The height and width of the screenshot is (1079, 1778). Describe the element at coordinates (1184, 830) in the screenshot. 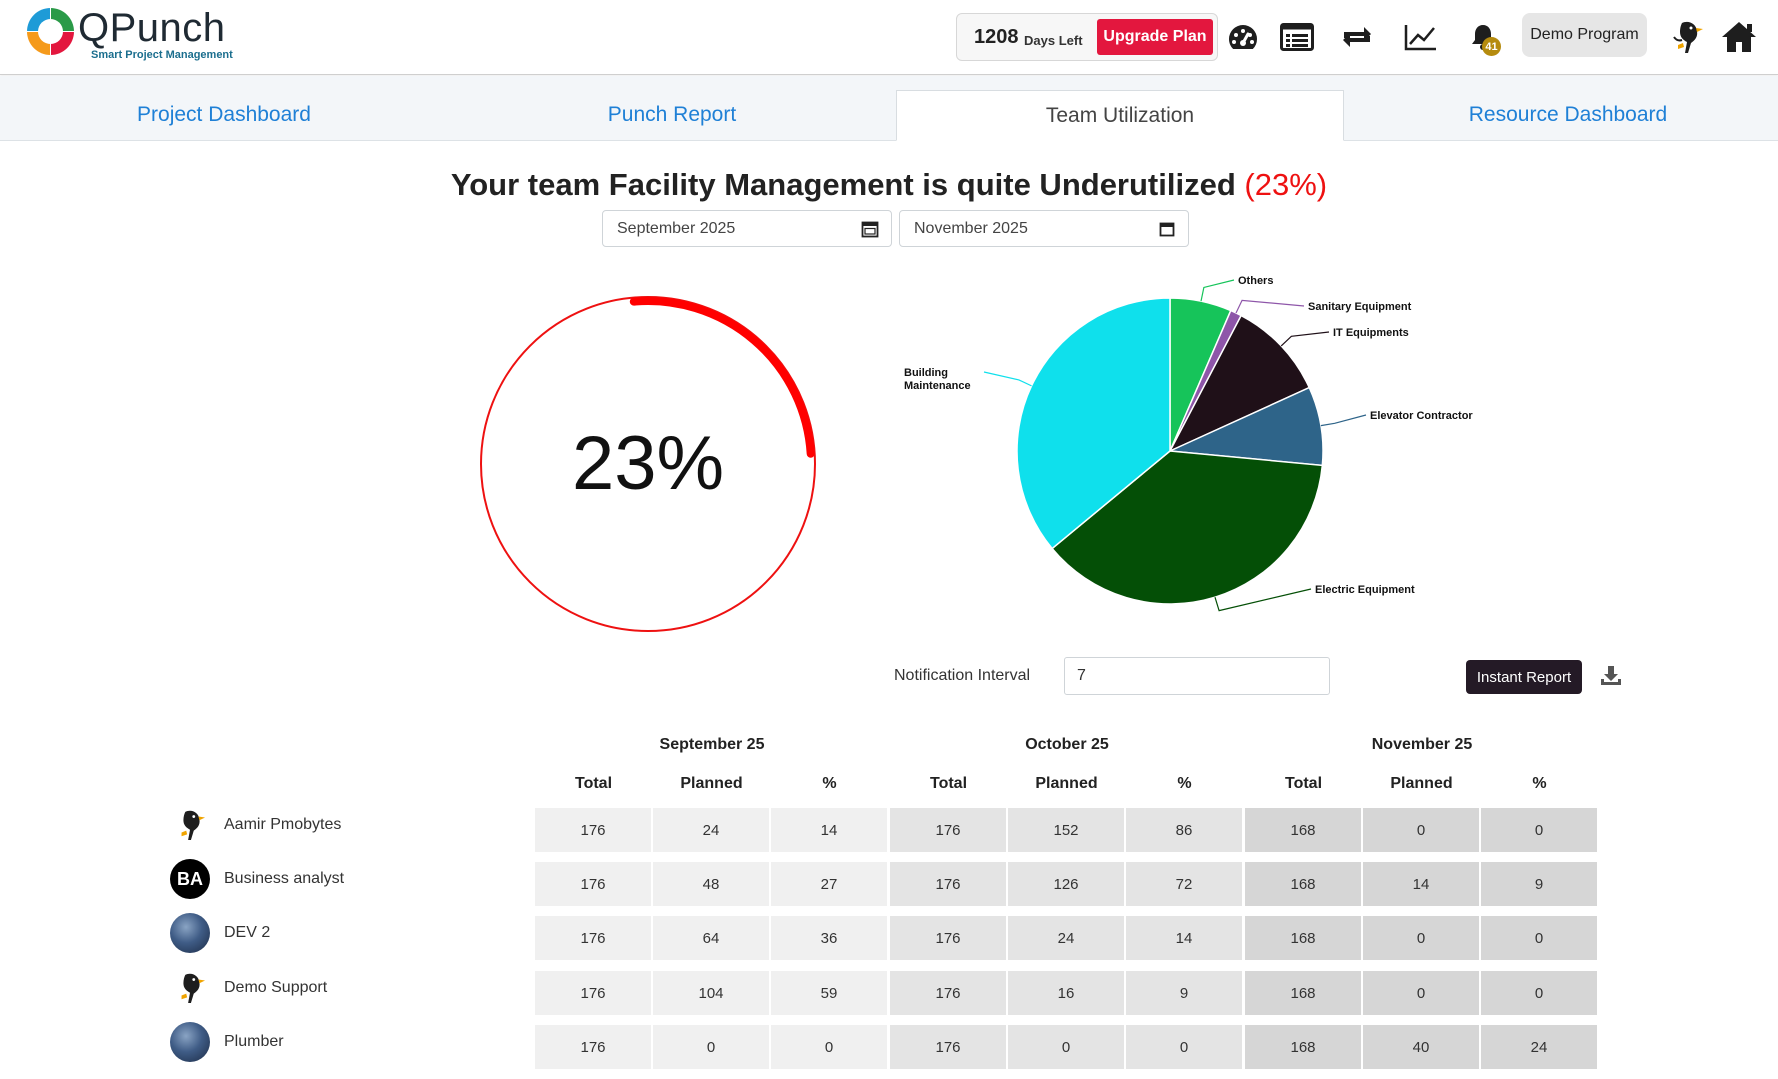

I see `table-cell: 86` at that location.